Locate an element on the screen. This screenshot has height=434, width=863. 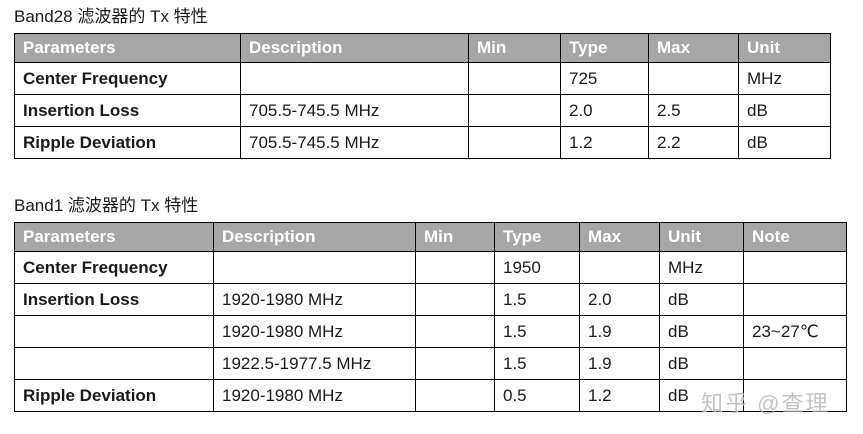
band1-table-header: Parameters Description Min Type Max Unit Note is located at coordinates (430, 237).